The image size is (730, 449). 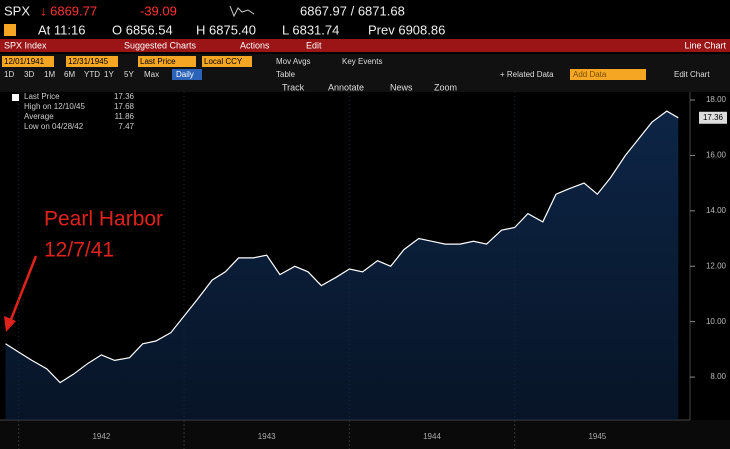 What do you see at coordinates (101, 436) in the screenshot?
I see `x-tick-label: 1942` at bounding box center [101, 436].